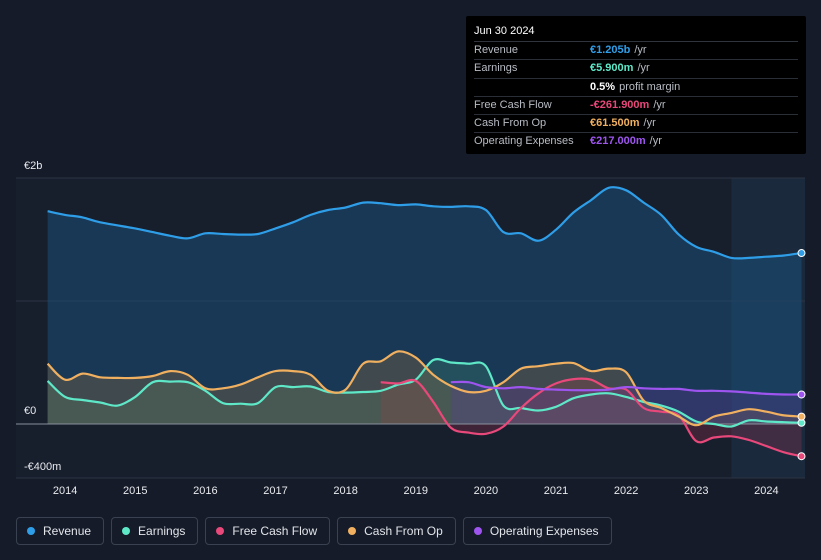 The height and width of the screenshot is (560, 821). I want to click on x-tick-label: 2021, so click(556, 491).